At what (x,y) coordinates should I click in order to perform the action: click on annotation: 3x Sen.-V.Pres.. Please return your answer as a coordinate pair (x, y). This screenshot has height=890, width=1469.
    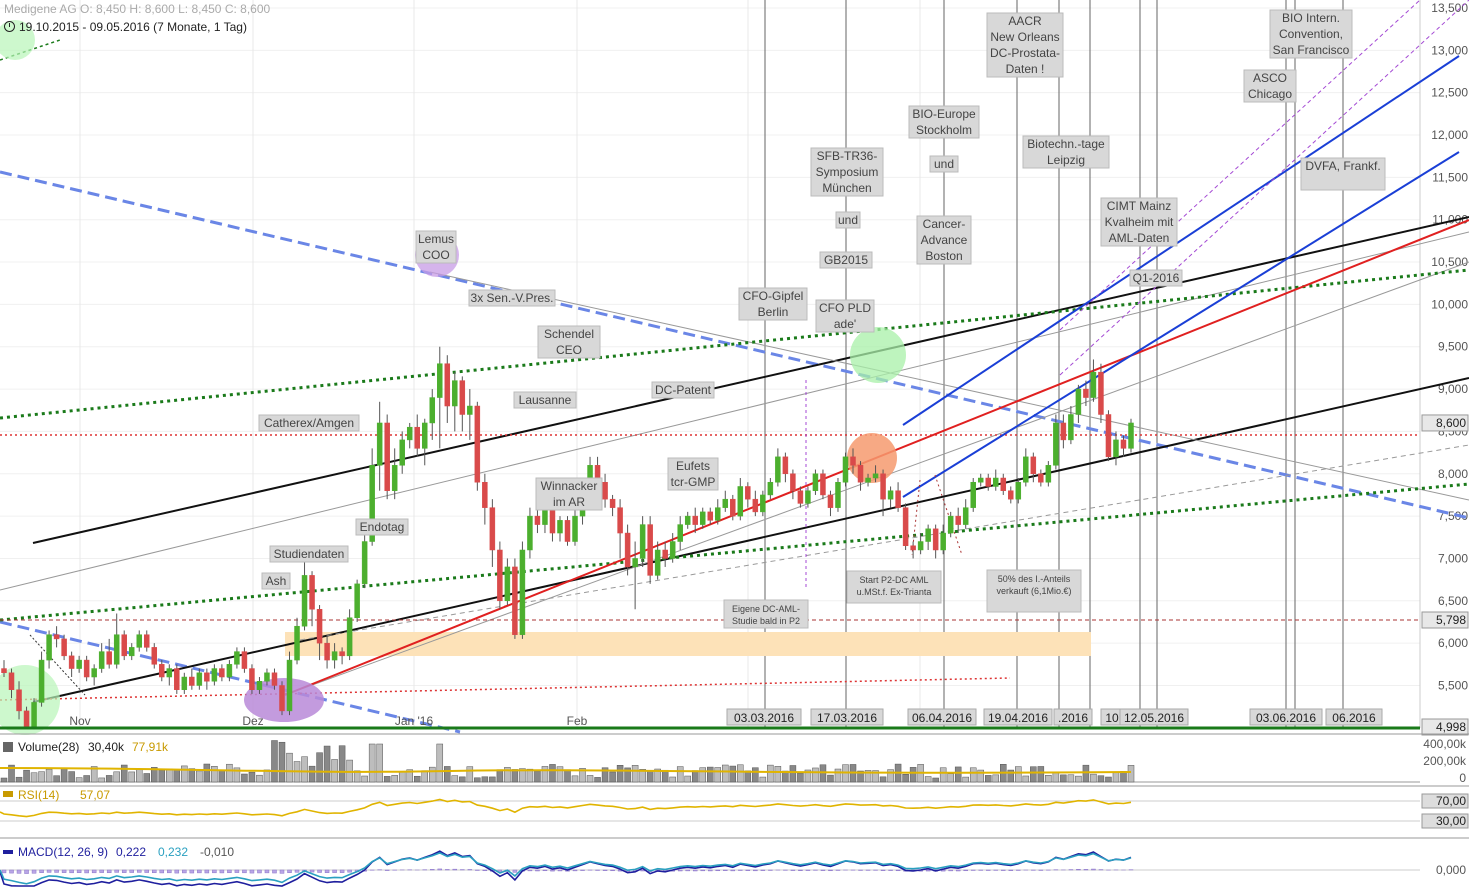
    Looking at the image, I should click on (512, 298).